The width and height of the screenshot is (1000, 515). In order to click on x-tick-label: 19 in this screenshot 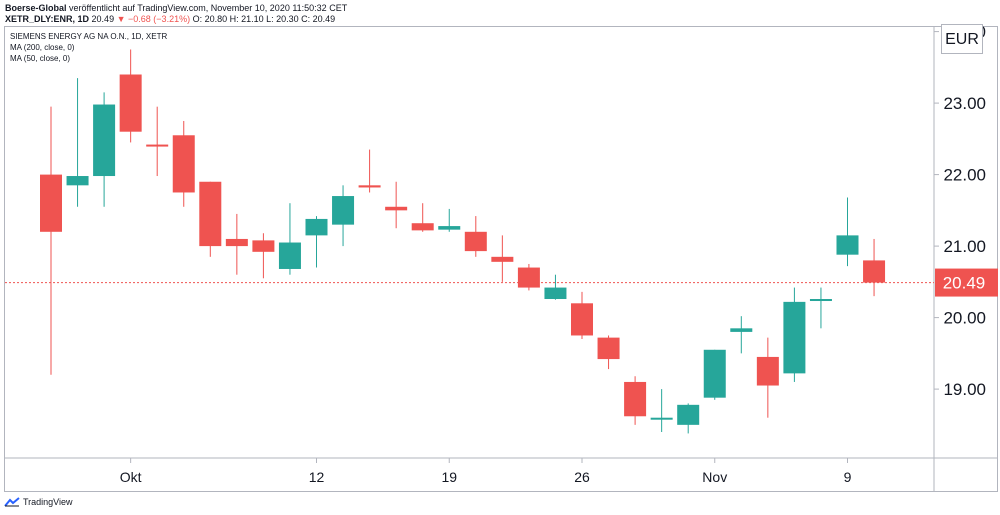, I will do `click(449, 477)`.